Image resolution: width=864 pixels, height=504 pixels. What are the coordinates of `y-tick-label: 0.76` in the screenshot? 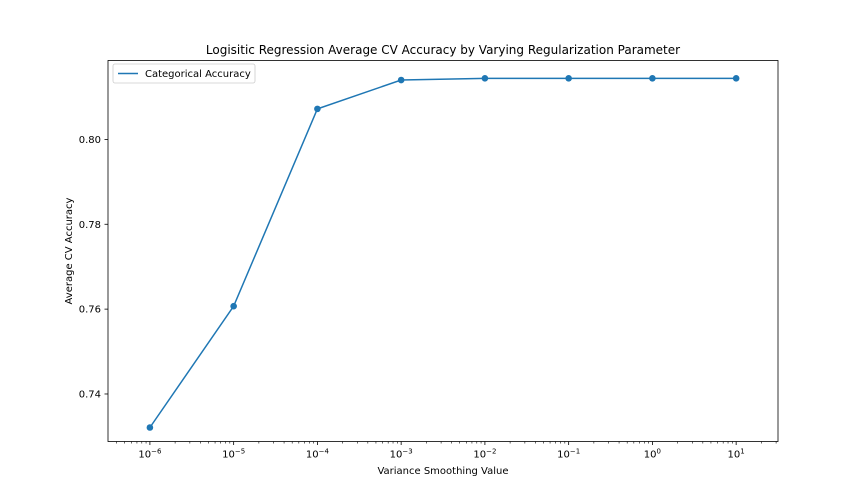 It's located at (90, 310).